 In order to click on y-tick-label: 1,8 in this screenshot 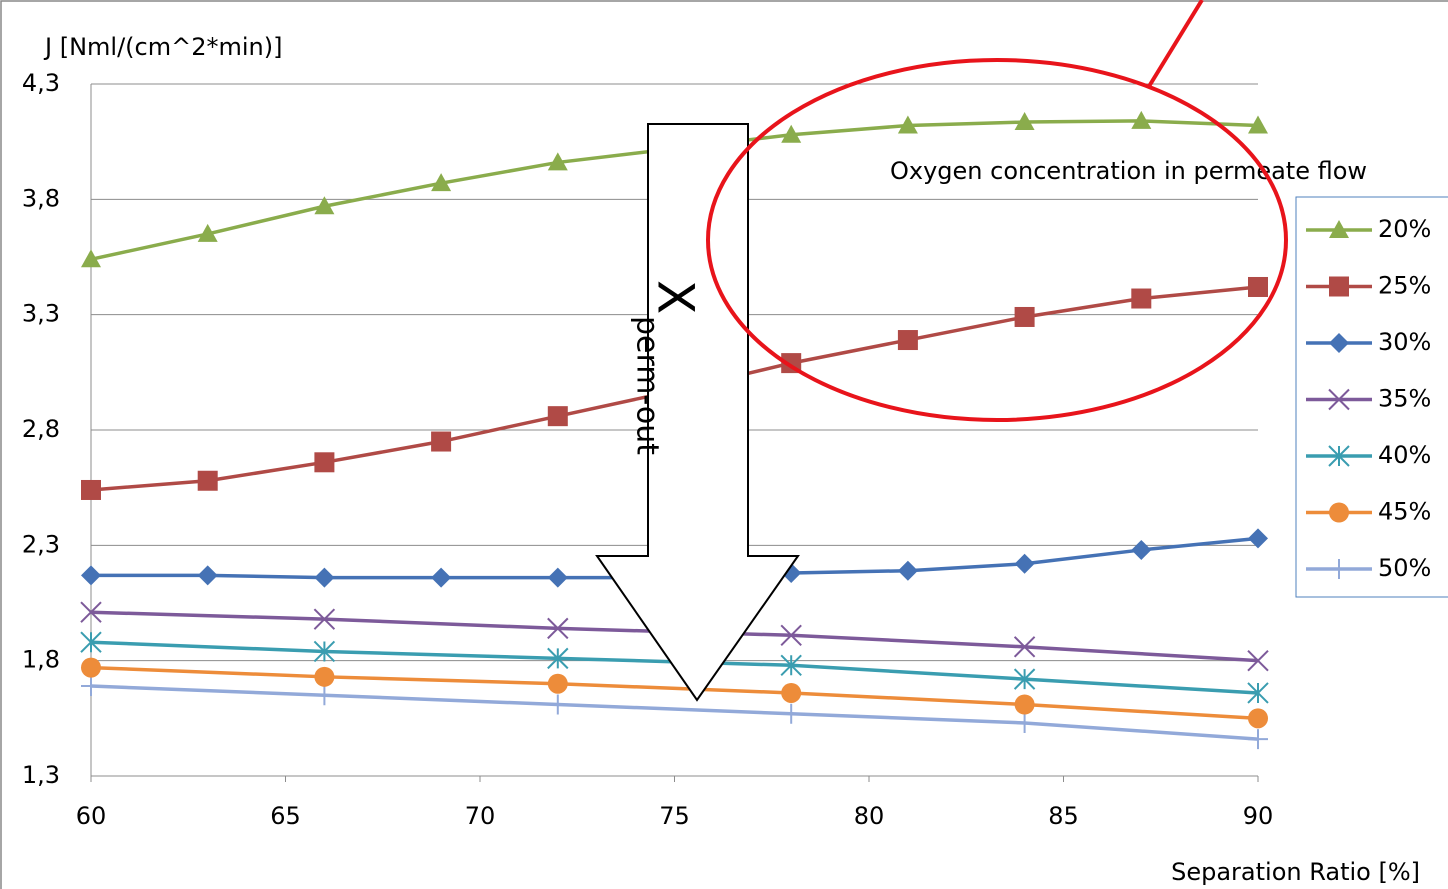, I will do `click(41, 660)`.